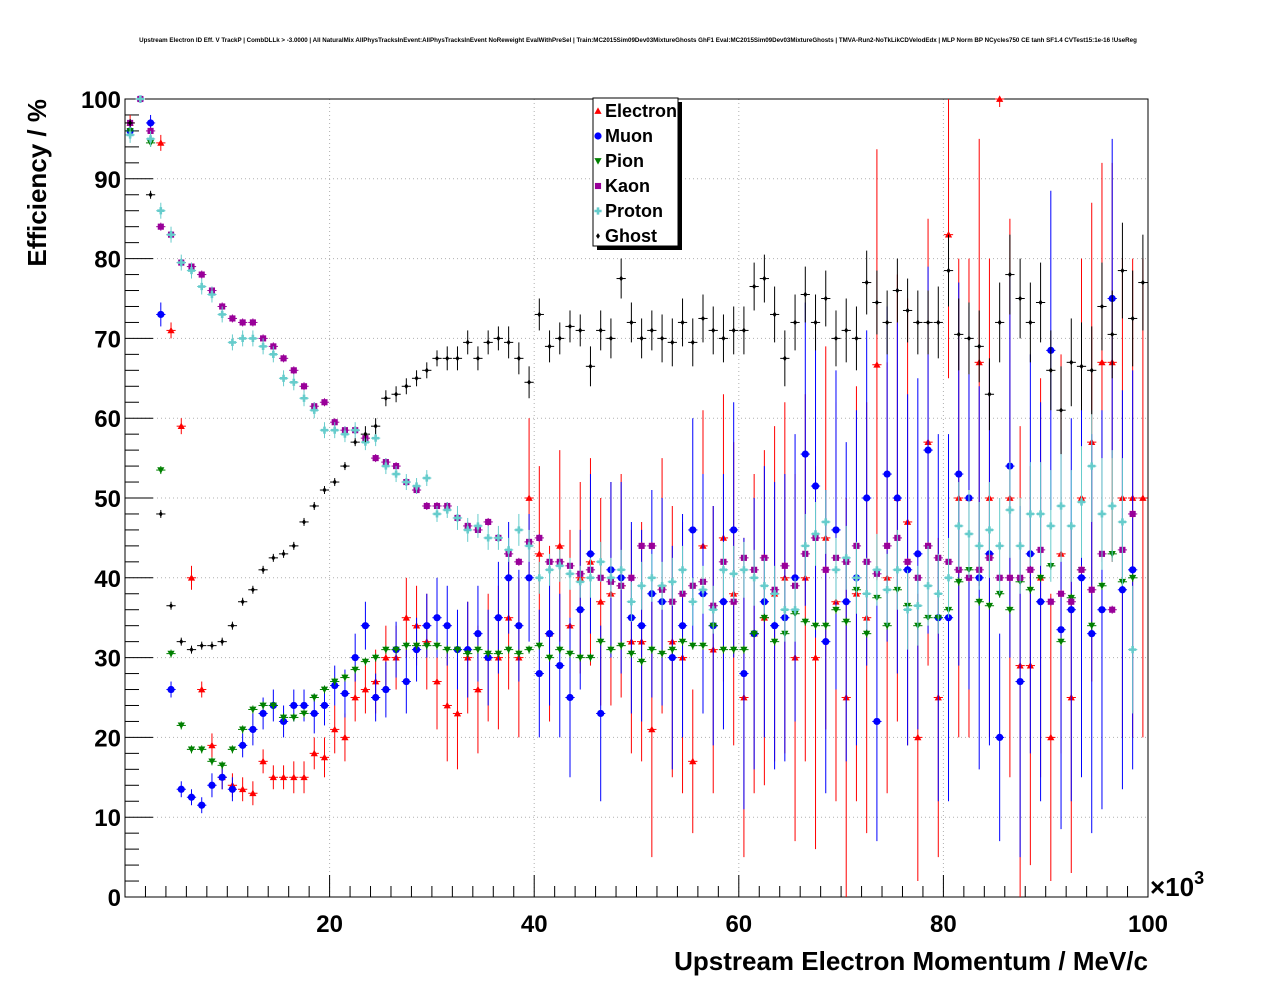 The height and width of the screenshot is (996, 1276). Describe the element at coordinates (534, 924) in the screenshot. I see `x-tick-label: 40` at that location.